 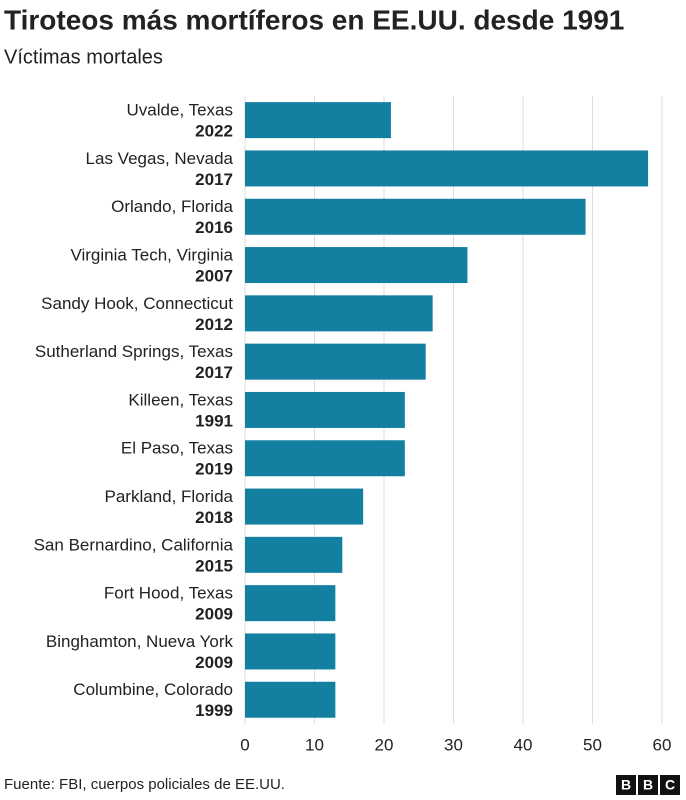 I want to click on y-tick-label: Parkland, Florida, so click(x=168, y=496).